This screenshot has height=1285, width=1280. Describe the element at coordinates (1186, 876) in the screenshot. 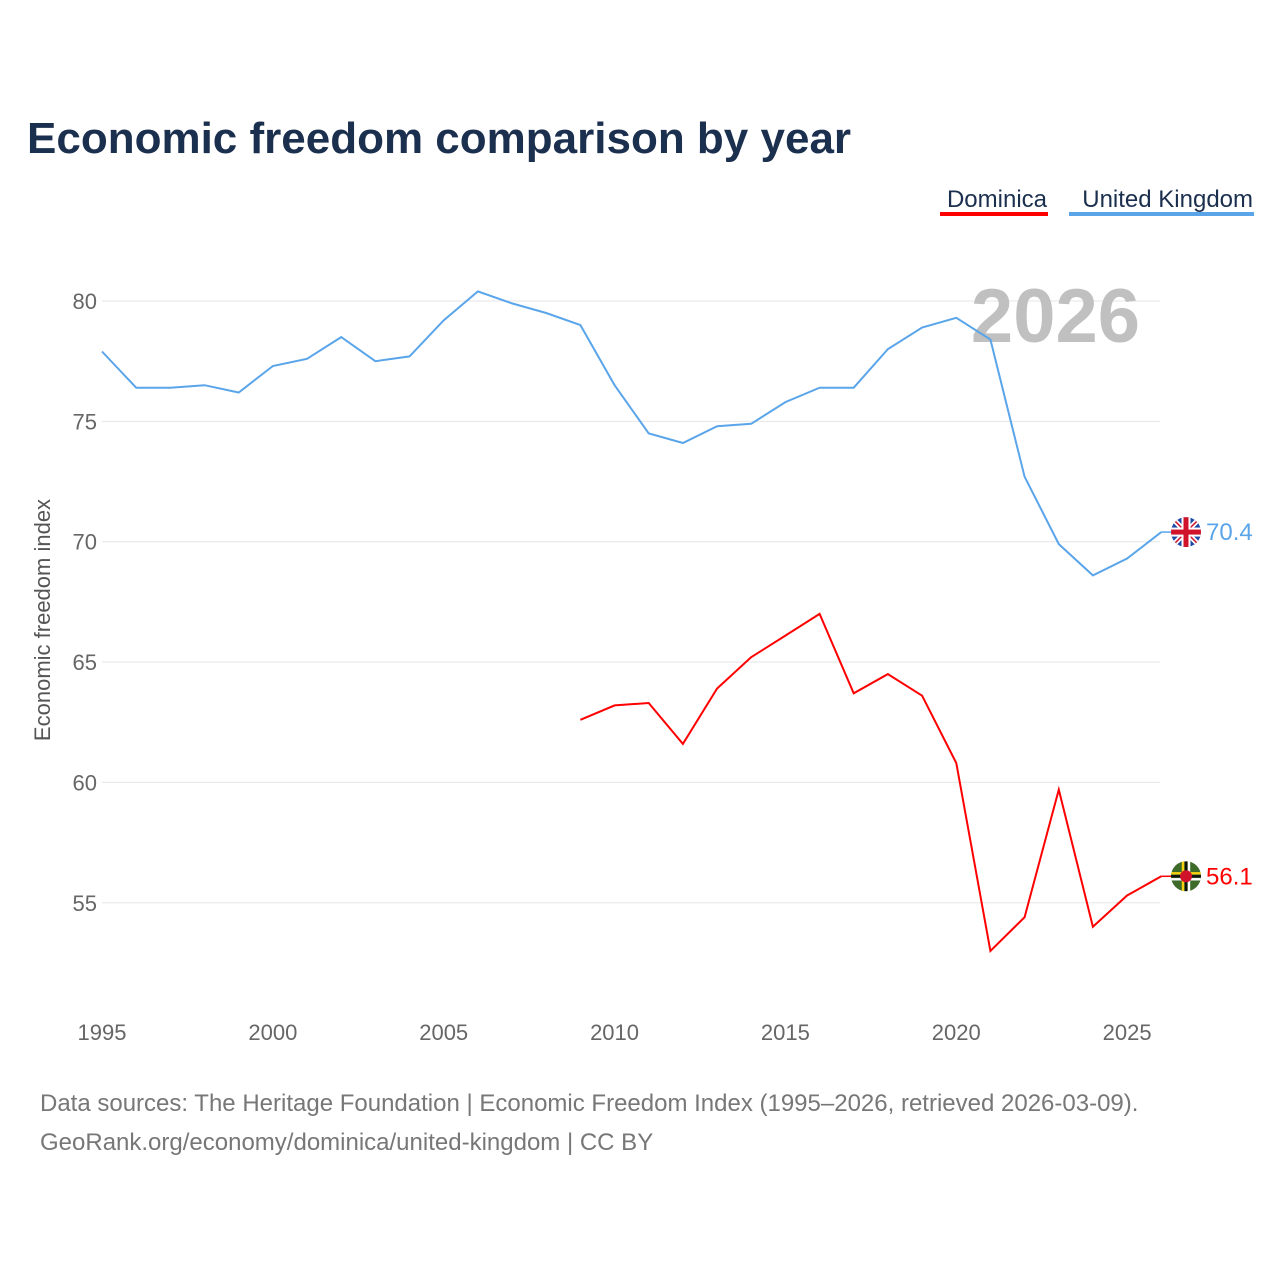

I see `dominica-flag-icon` at that location.